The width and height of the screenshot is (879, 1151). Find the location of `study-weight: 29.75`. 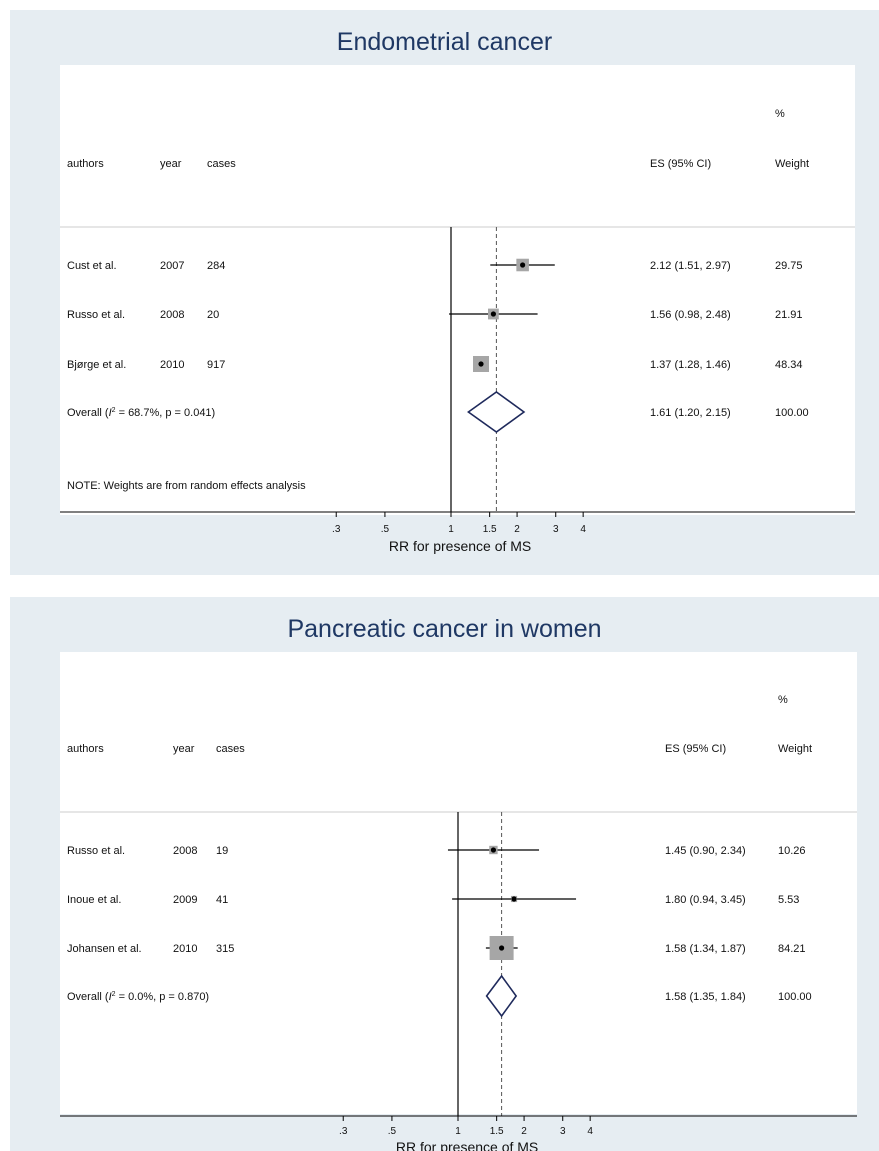

study-weight: 29.75 is located at coordinates (789, 266).